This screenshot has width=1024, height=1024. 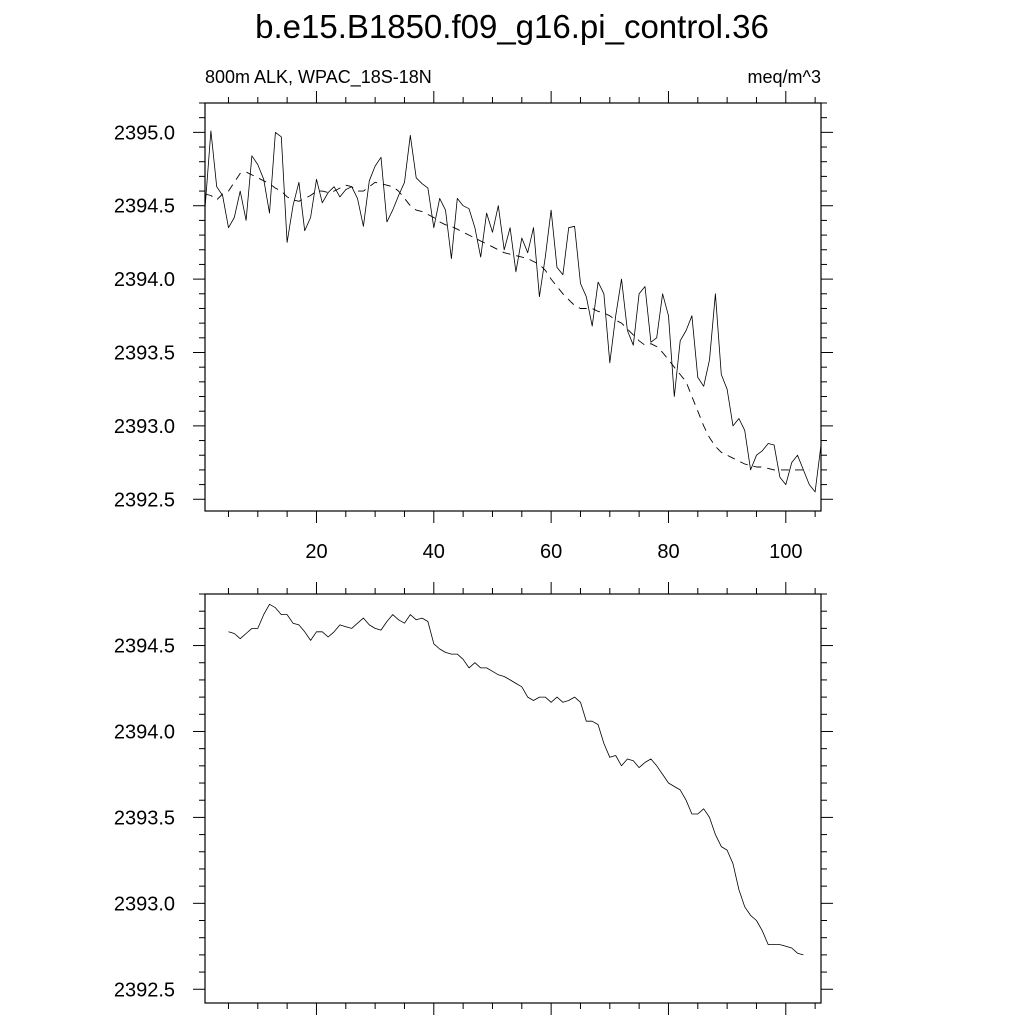 I want to click on top-plot-left-label: 800m ALK, WPAC_18S-18N, so click(x=318, y=77).